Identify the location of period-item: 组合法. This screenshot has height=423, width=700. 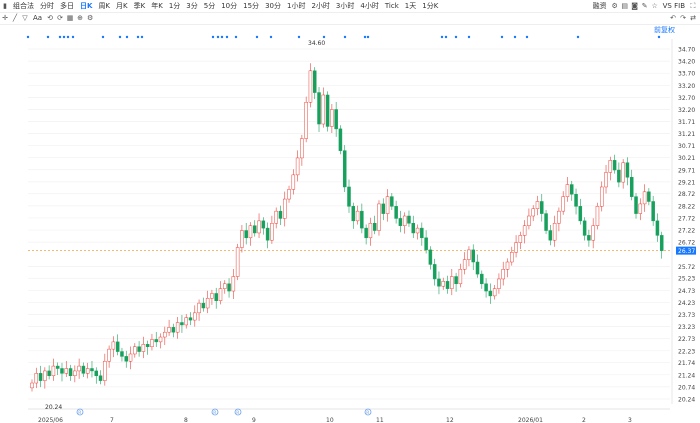
(23, 6).